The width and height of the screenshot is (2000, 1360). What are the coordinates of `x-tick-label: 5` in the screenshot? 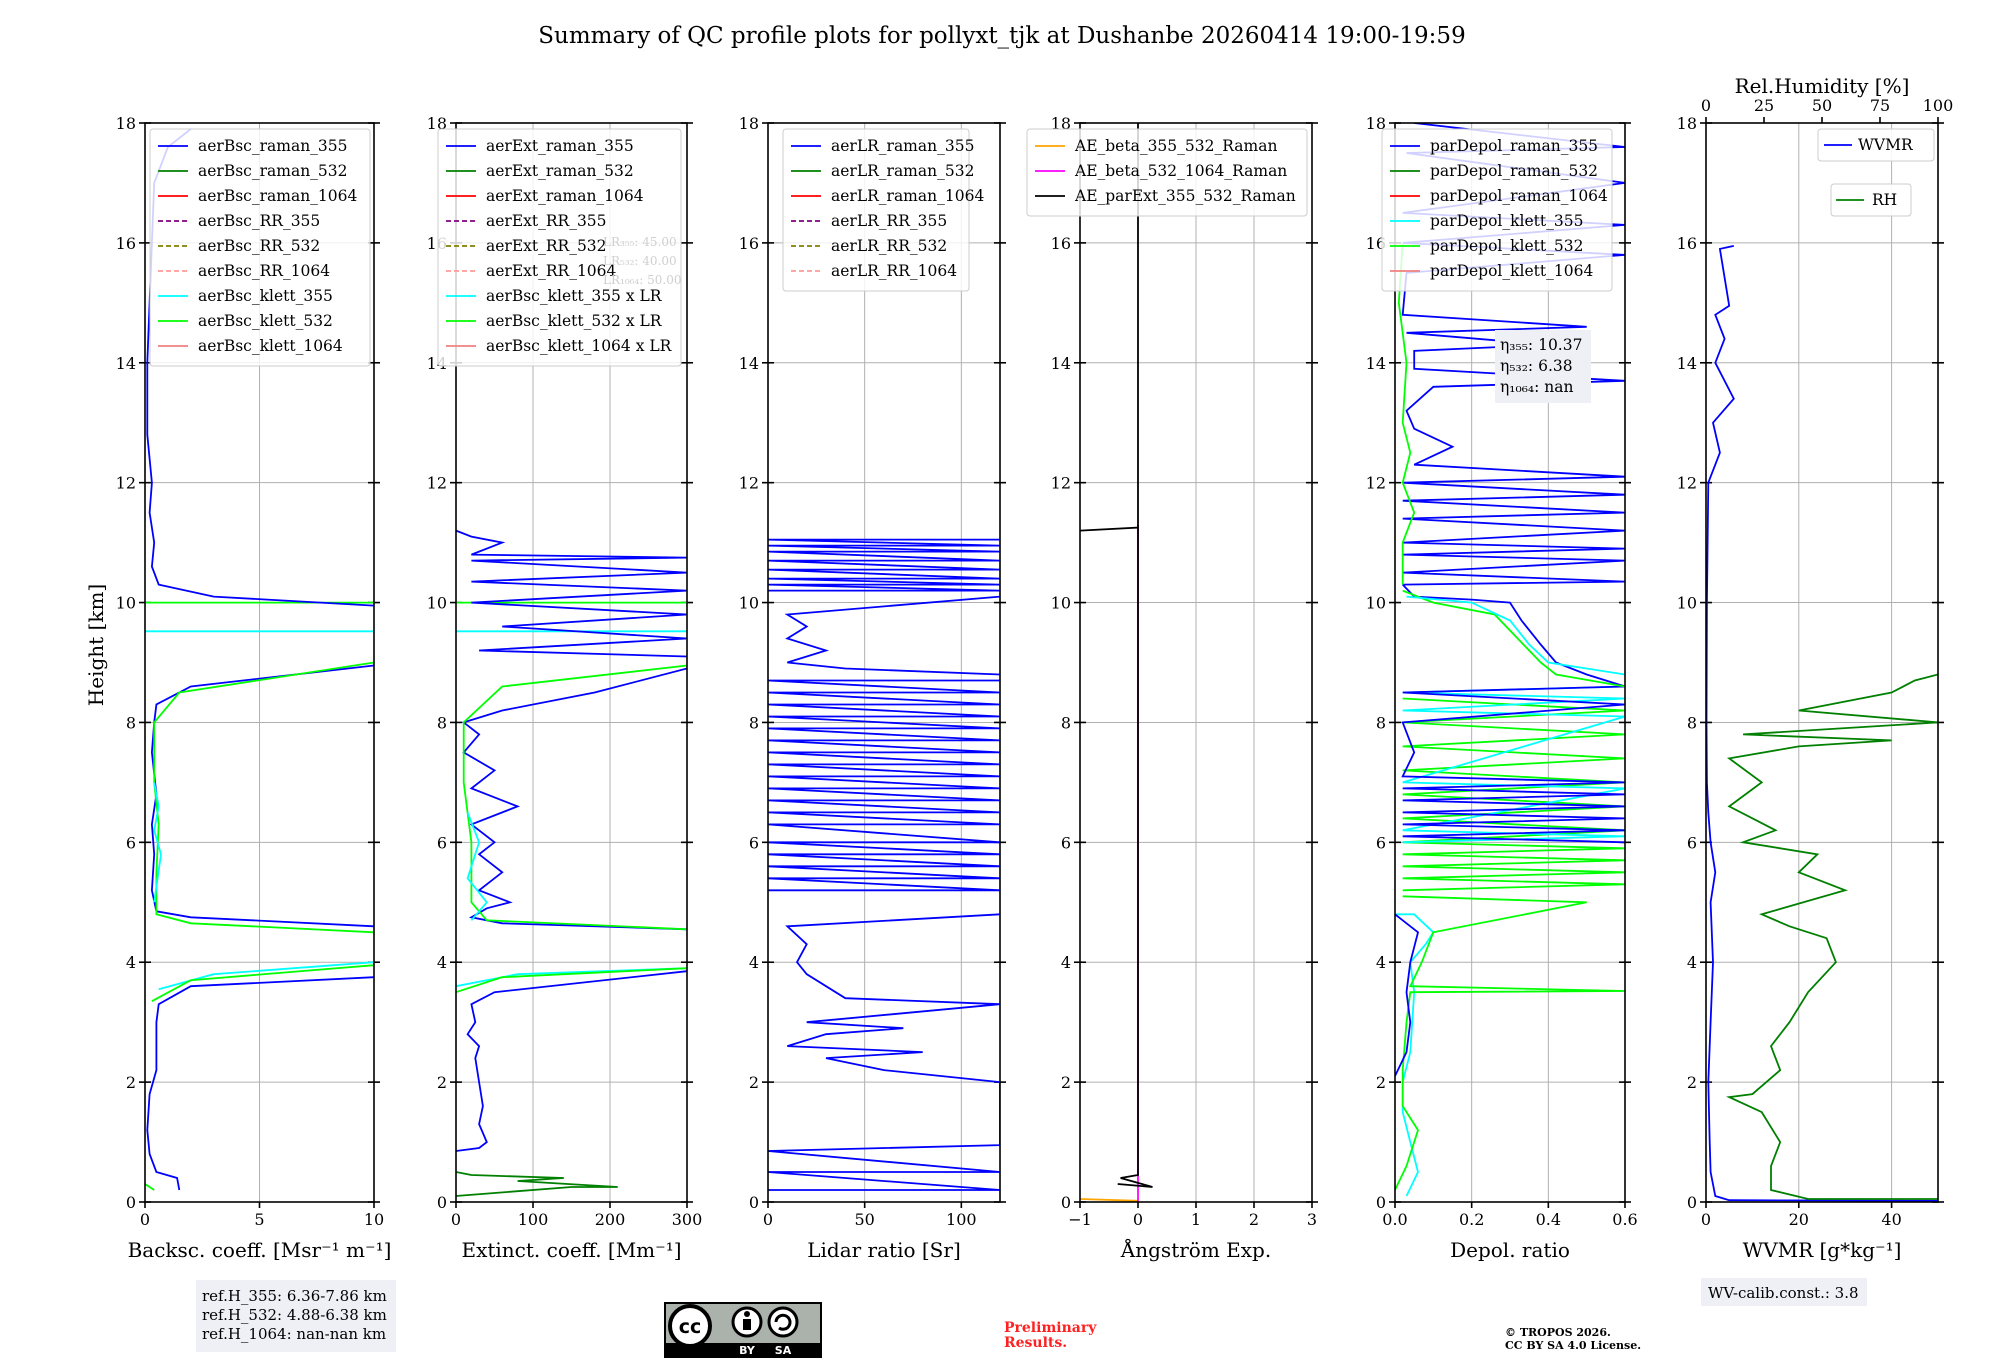 It's located at (259, 1219).